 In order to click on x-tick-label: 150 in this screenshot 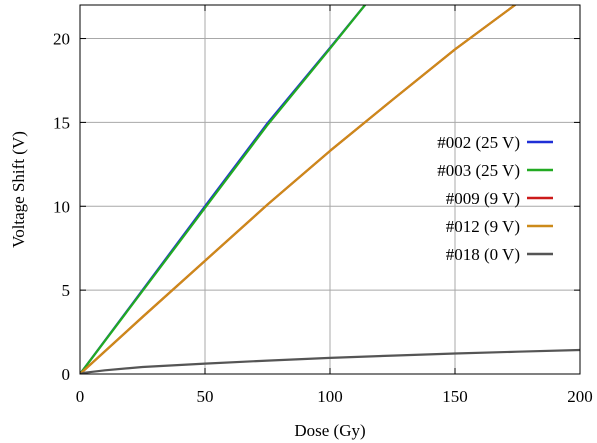, I will do `click(455, 396)`.